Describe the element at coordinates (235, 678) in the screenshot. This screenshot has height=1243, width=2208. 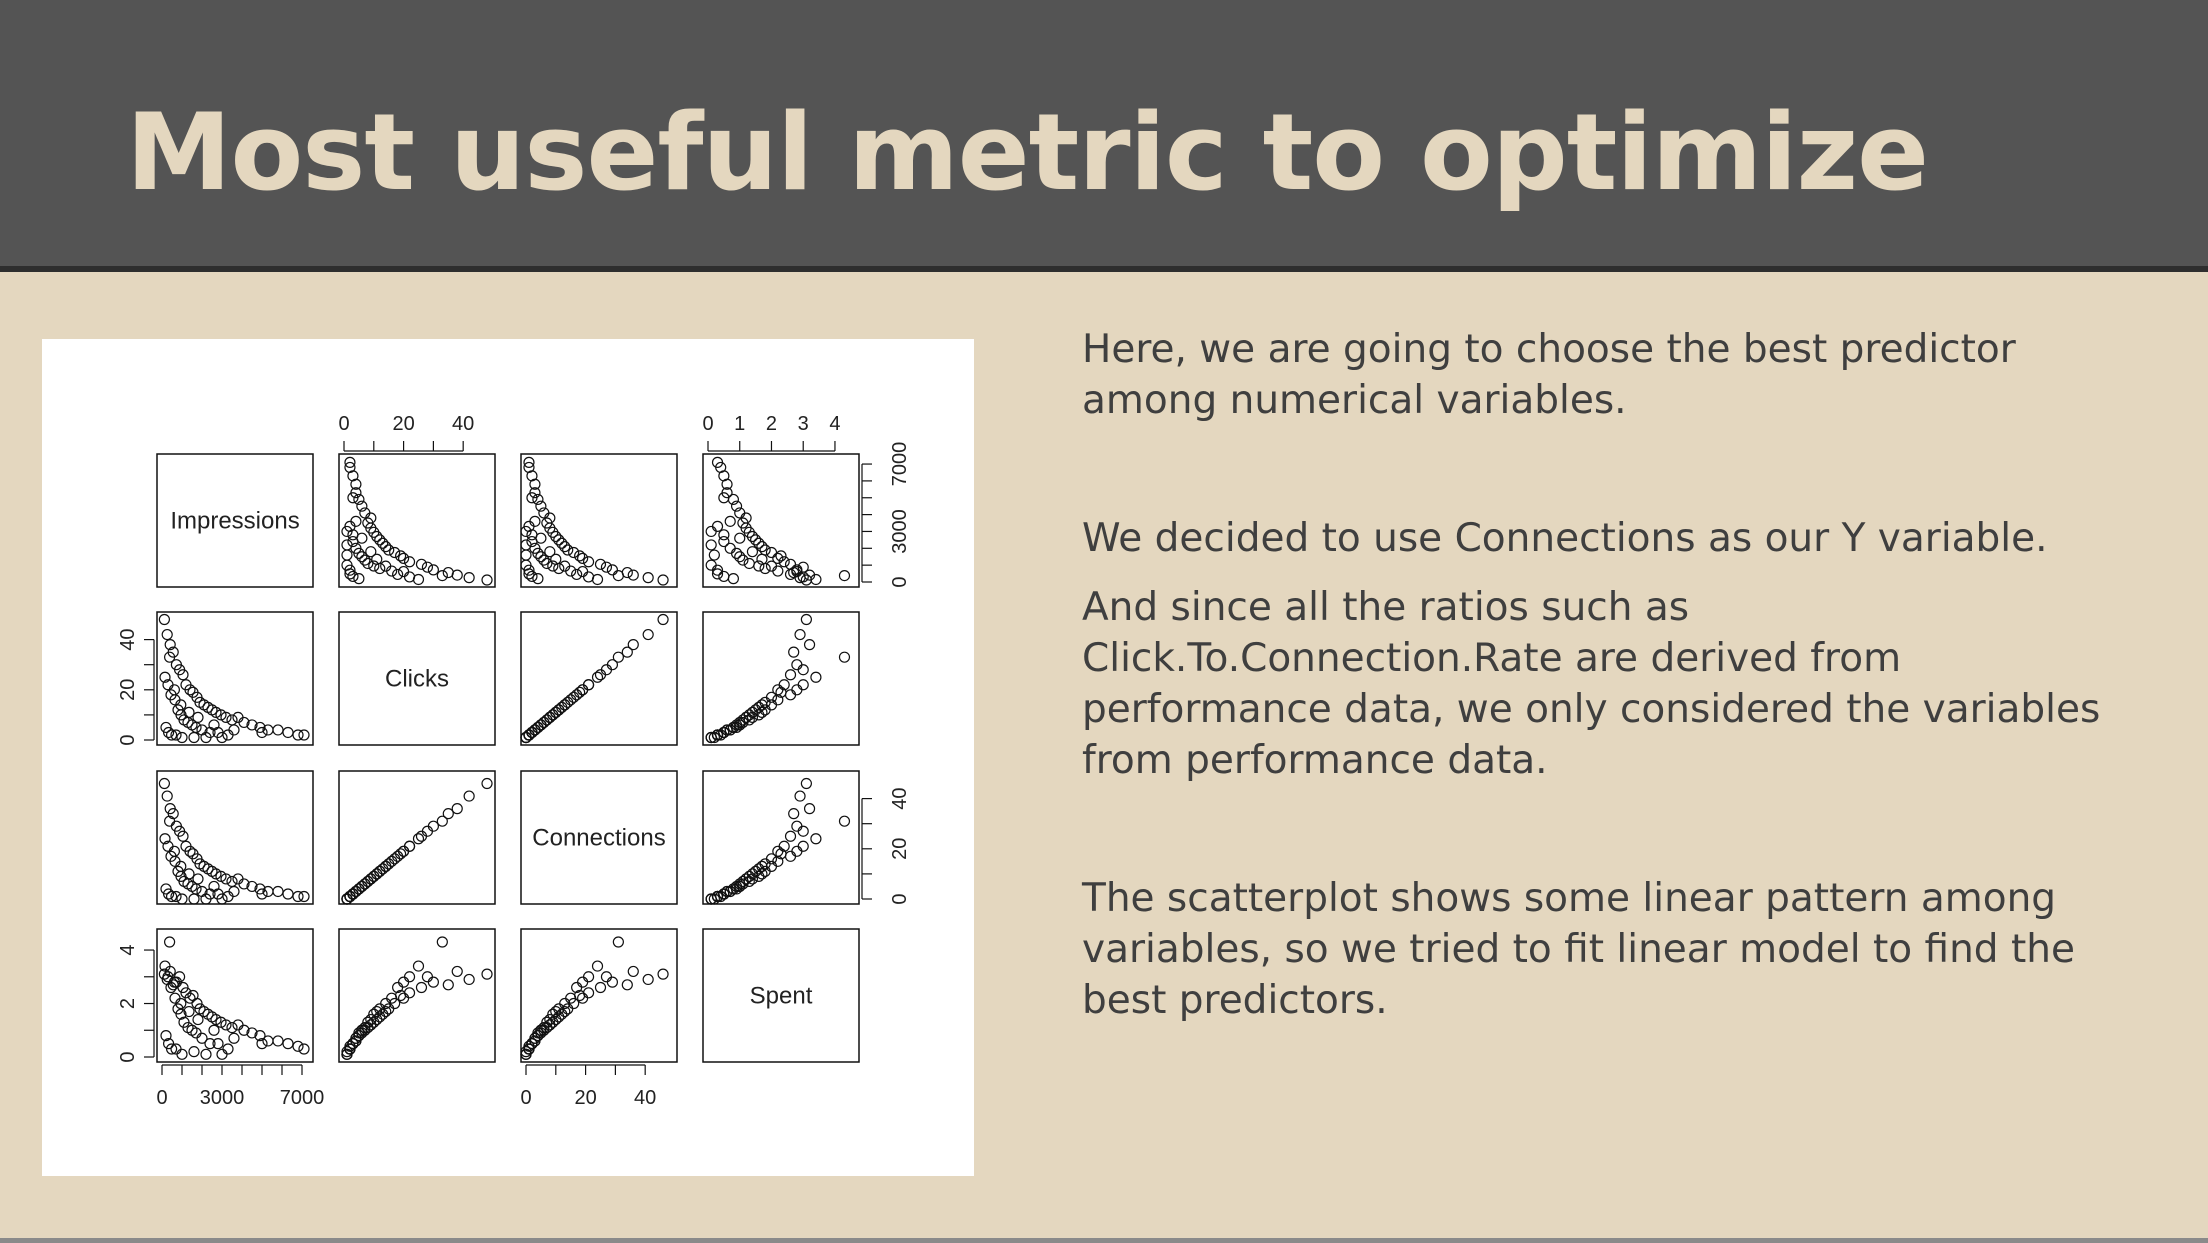
I see `panel-clicks-vs-impressions` at that location.